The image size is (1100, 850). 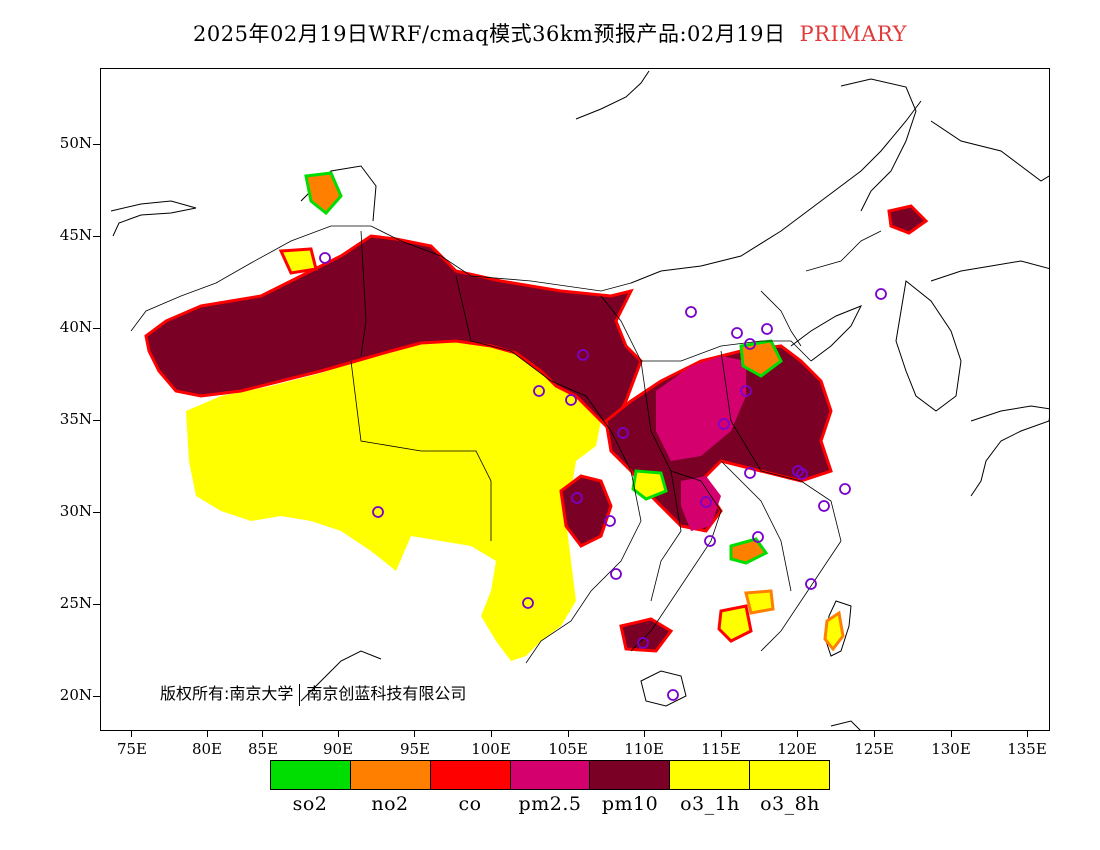 What do you see at coordinates (132, 749) in the screenshot?
I see `lon-label-75e: 75E` at bounding box center [132, 749].